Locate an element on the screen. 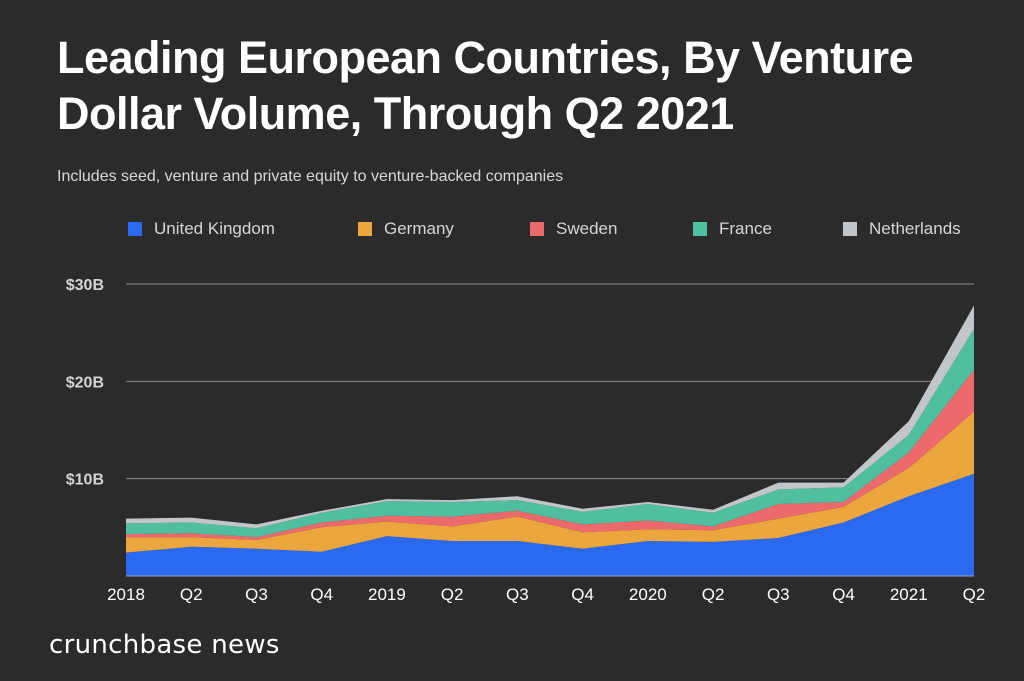 This screenshot has height=681, width=1024. y-tick-label: $10B is located at coordinates (85, 480).